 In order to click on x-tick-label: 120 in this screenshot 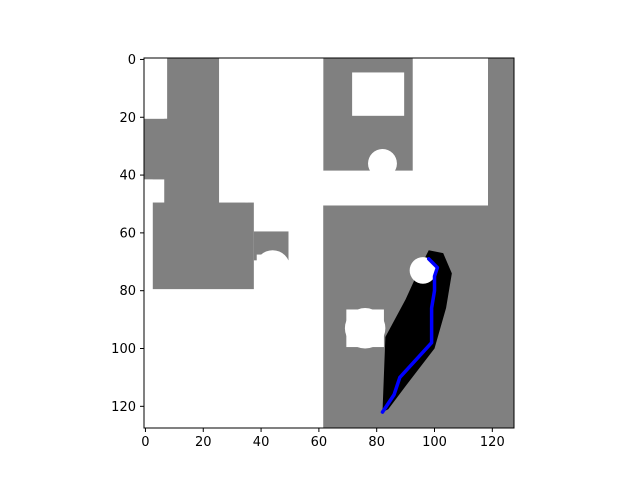, I will do `click(492, 442)`.